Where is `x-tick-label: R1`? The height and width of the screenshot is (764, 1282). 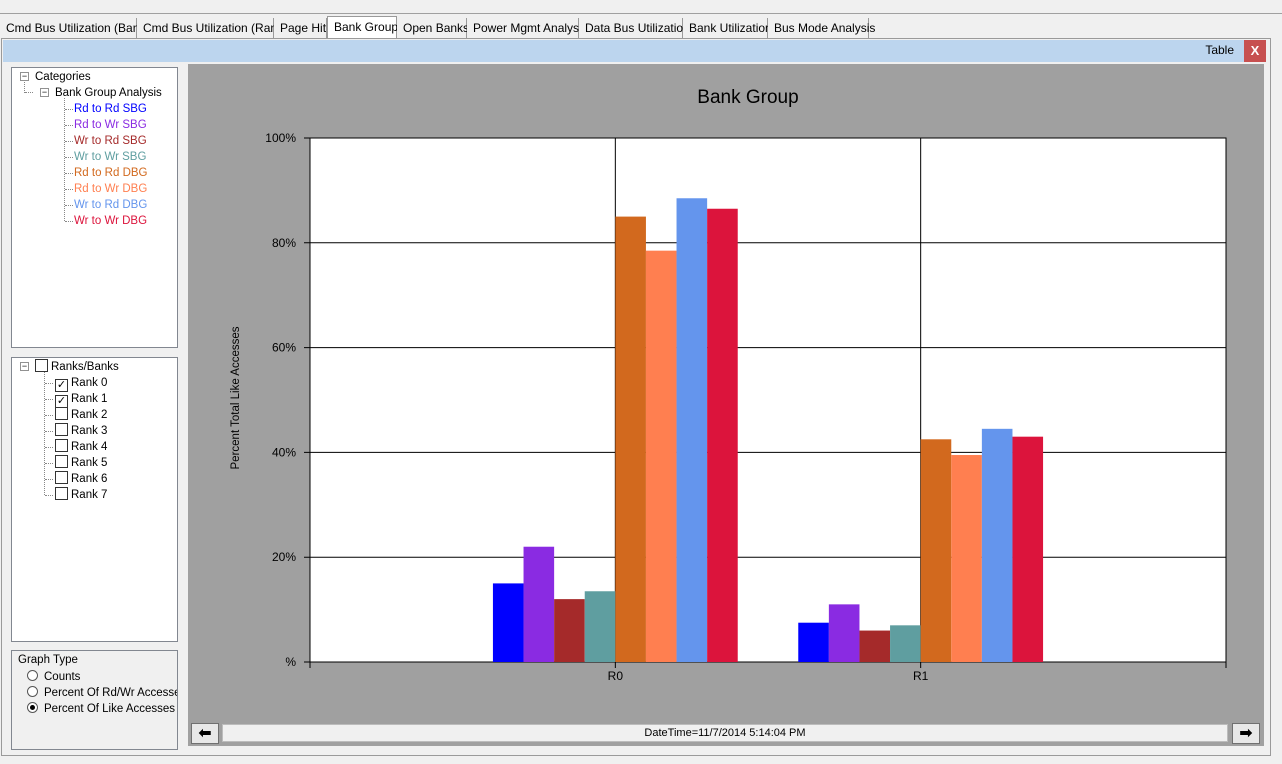
x-tick-label: R1 is located at coordinates (921, 676).